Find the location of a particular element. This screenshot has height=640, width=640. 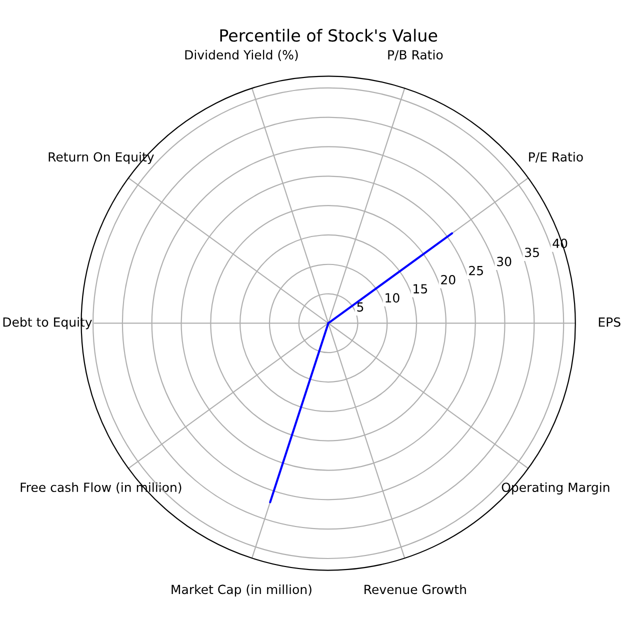

y-tick-label: 15 is located at coordinates (421, 289).